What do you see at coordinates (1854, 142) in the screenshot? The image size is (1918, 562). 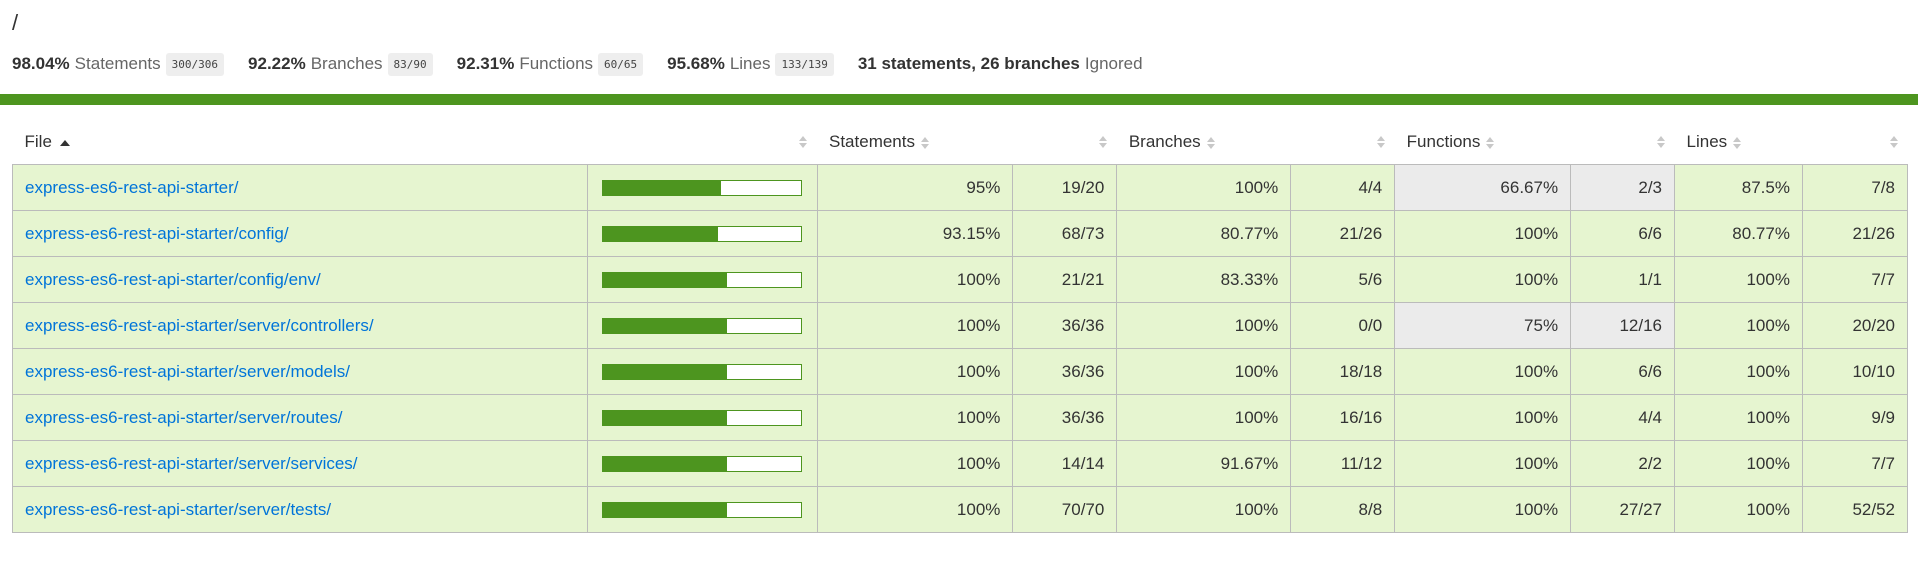 I see `header-lines-raw` at bounding box center [1854, 142].